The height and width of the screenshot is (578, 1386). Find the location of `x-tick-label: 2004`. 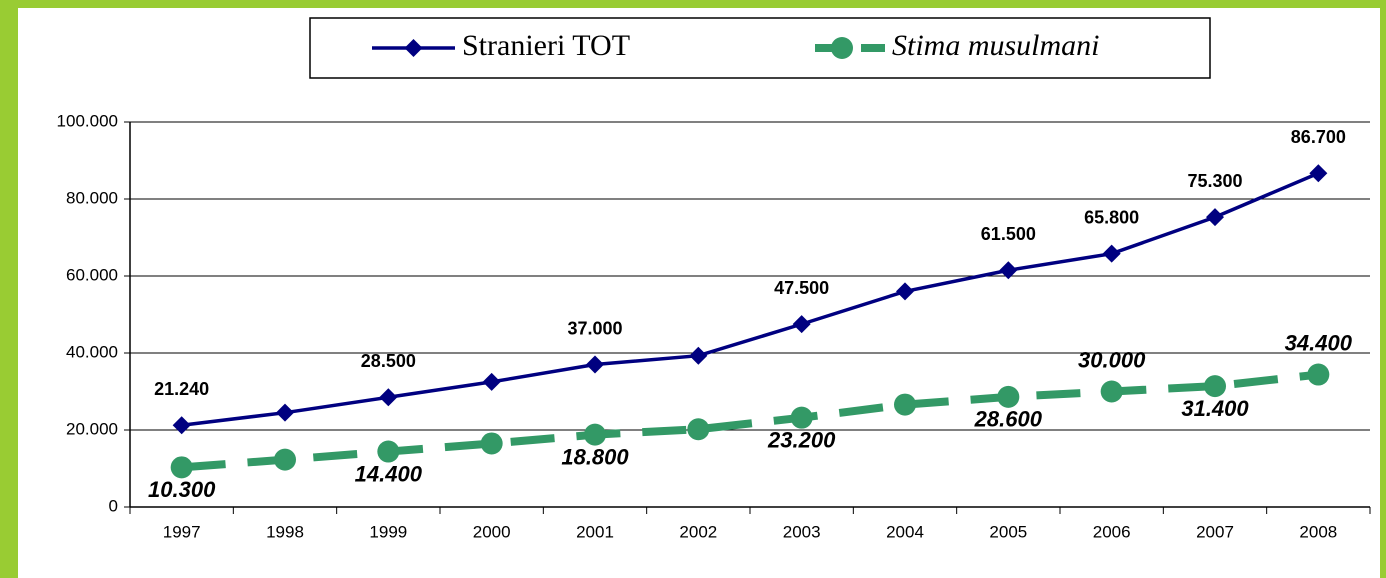

x-tick-label: 2004 is located at coordinates (905, 531).